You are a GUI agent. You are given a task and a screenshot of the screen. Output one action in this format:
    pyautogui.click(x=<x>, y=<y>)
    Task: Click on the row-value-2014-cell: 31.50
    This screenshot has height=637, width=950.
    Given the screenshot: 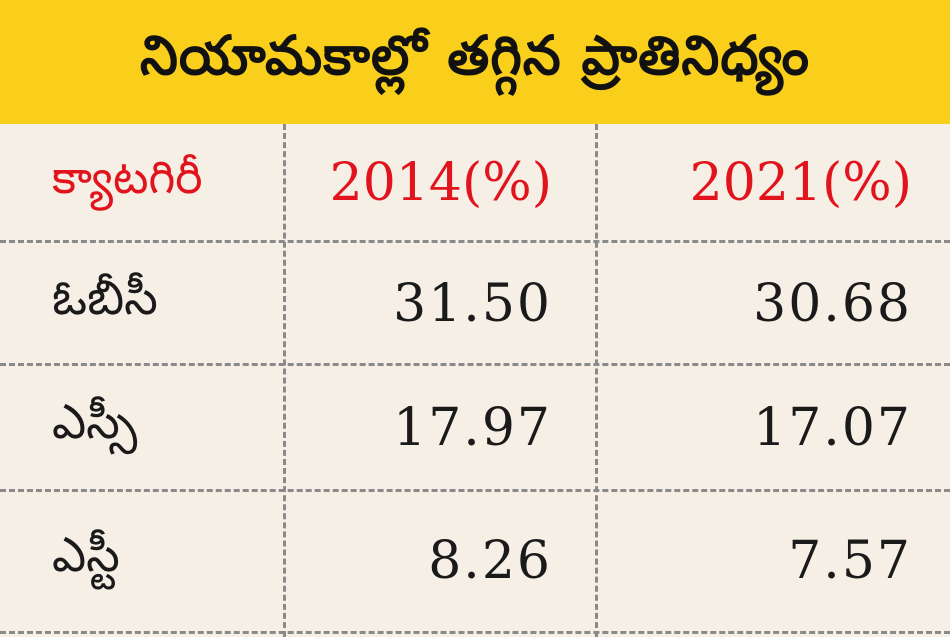 What is the action you would take?
    pyautogui.click(x=440, y=303)
    